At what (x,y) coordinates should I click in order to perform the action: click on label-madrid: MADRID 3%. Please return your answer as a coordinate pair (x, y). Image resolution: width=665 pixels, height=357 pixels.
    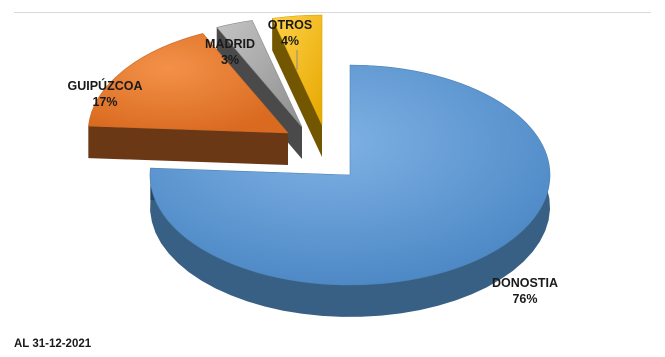
    Looking at the image, I should click on (230, 52).